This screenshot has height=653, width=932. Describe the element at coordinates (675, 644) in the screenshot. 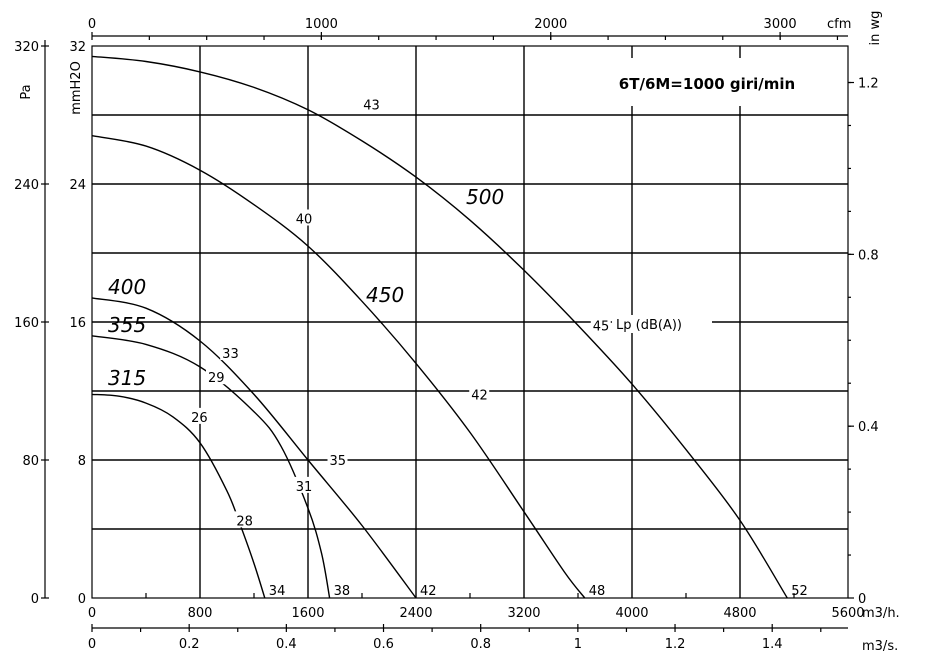

I see `m3s-tick-label: 1.2` at that location.